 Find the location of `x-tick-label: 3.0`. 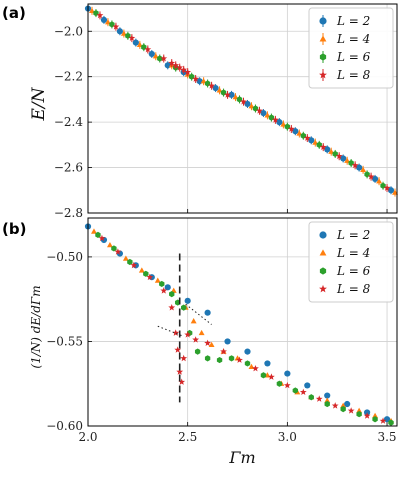

x-tick-label: 3.0 is located at coordinates (287, 437).